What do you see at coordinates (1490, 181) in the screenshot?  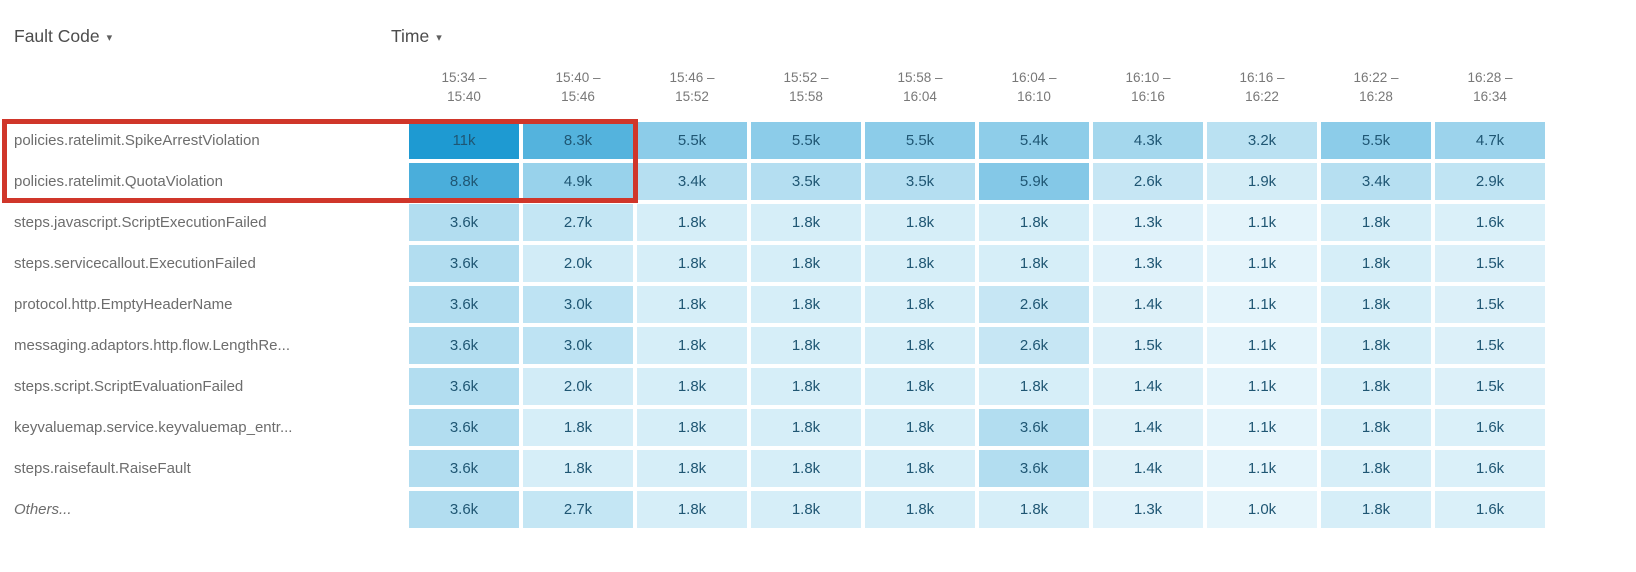 I see `heatmap-cell: 2.9k` at bounding box center [1490, 181].